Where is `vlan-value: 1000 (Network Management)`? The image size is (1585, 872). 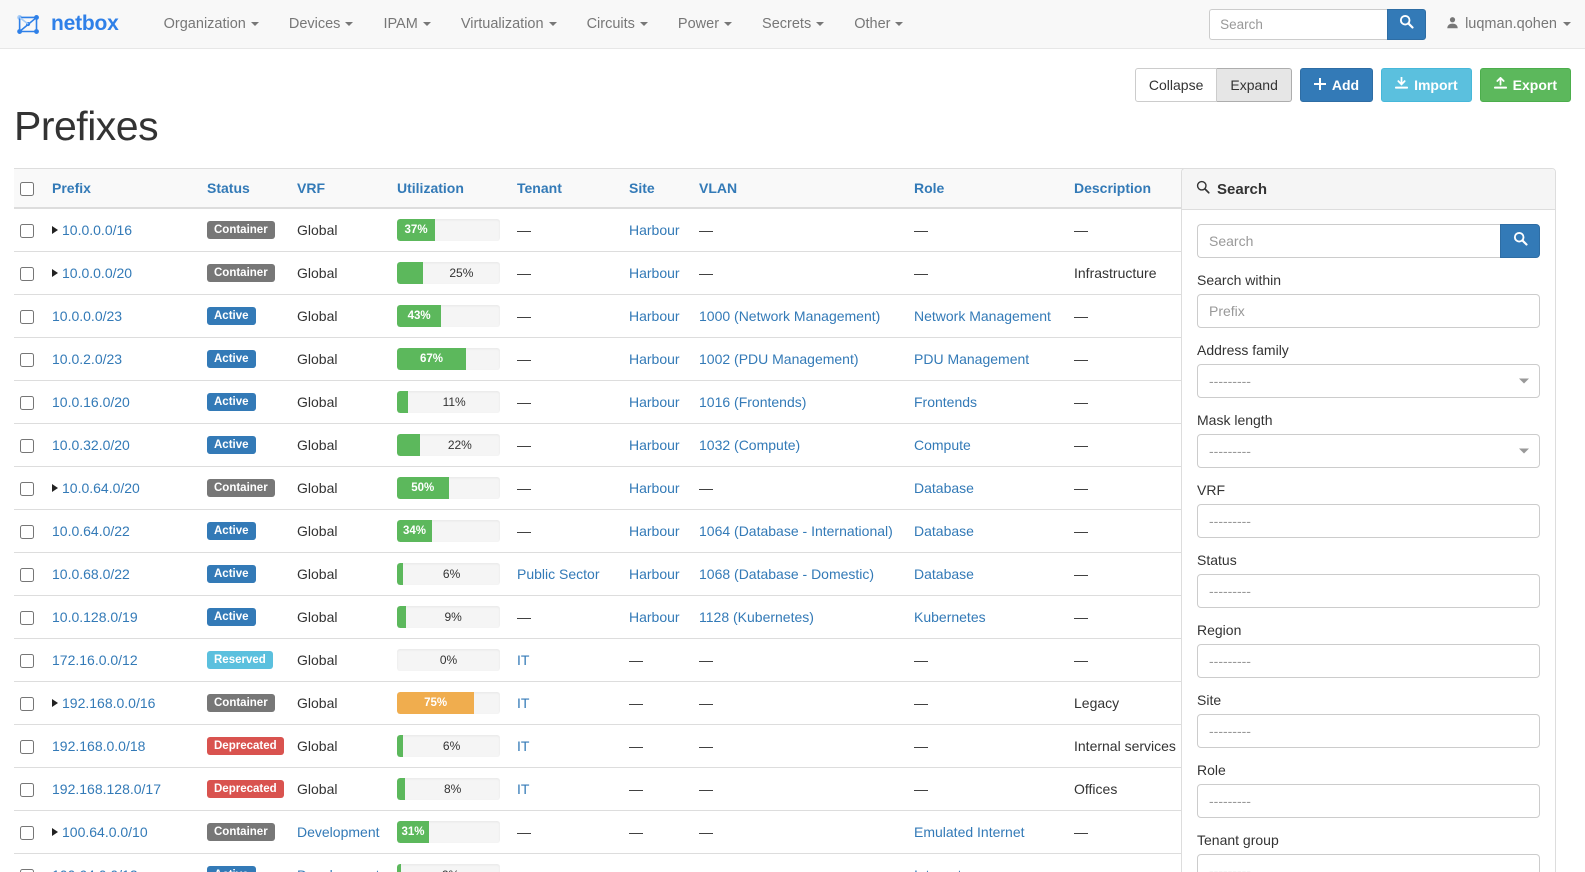
vlan-value: 1000 (Network Management) is located at coordinates (790, 316).